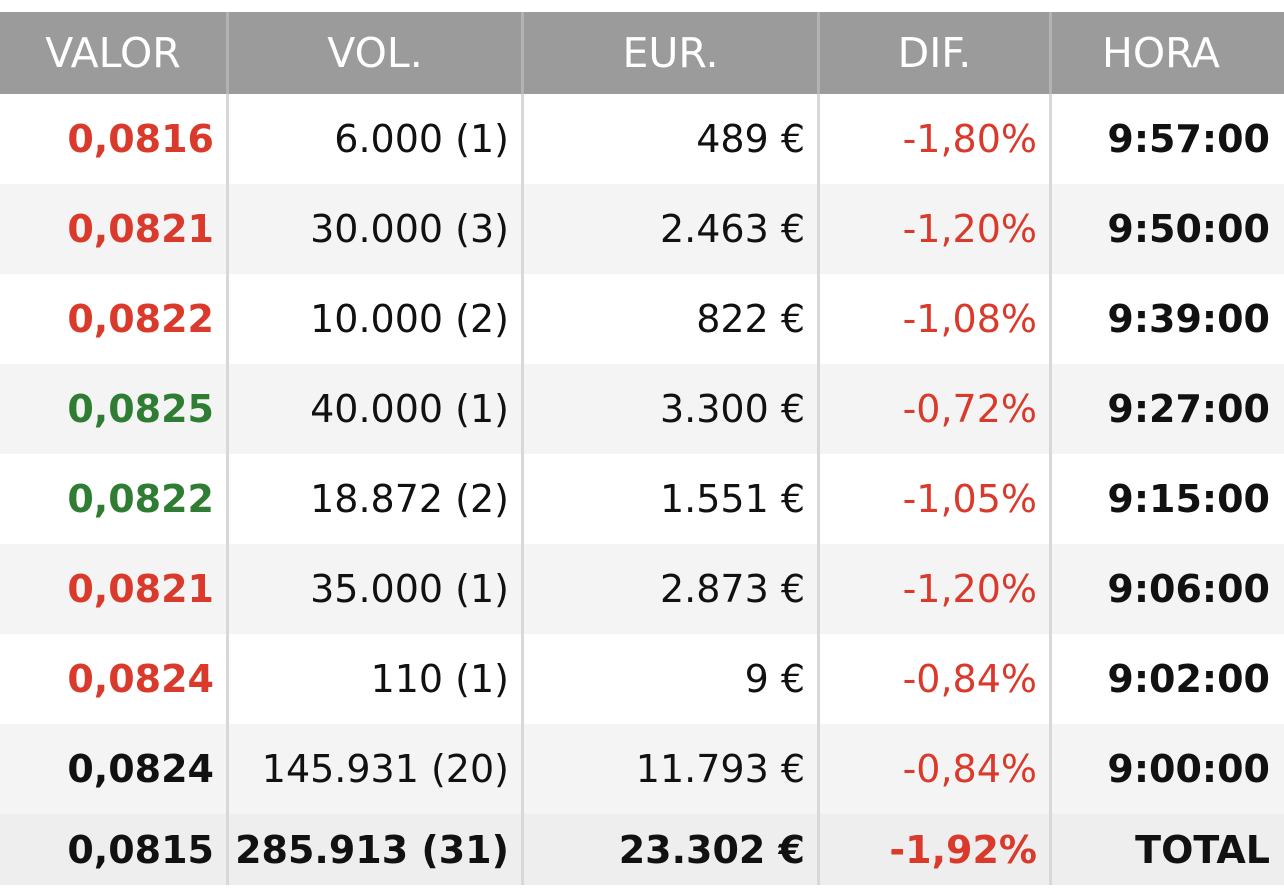 This screenshot has width=1284, height=893. I want to click on cell-vol: 145.931 (20), so click(376, 769).